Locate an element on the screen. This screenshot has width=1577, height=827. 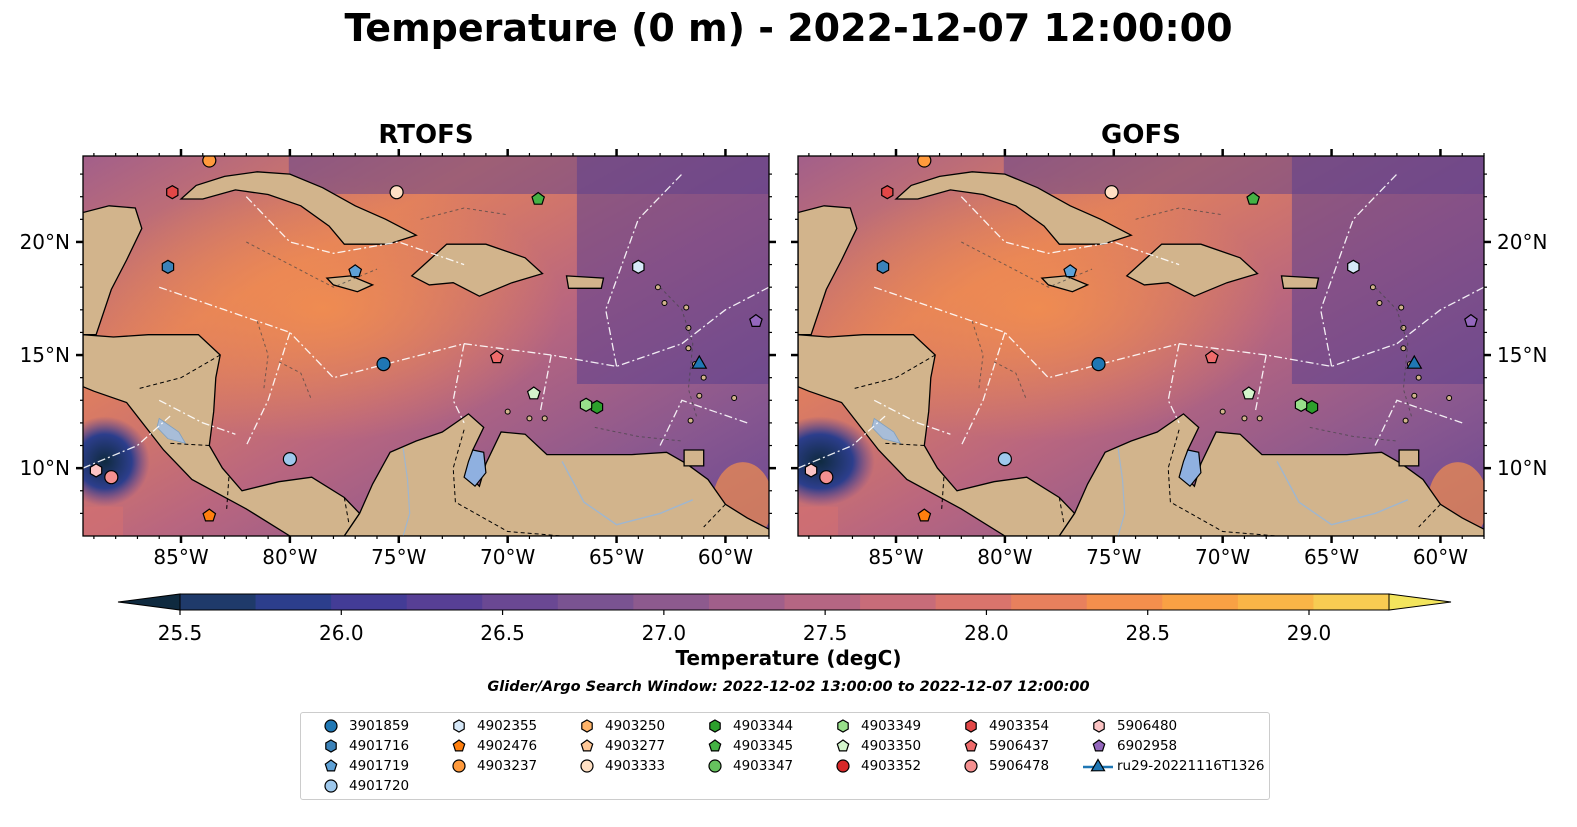
legend-label: 4902355 is located at coordinates (507, 726).